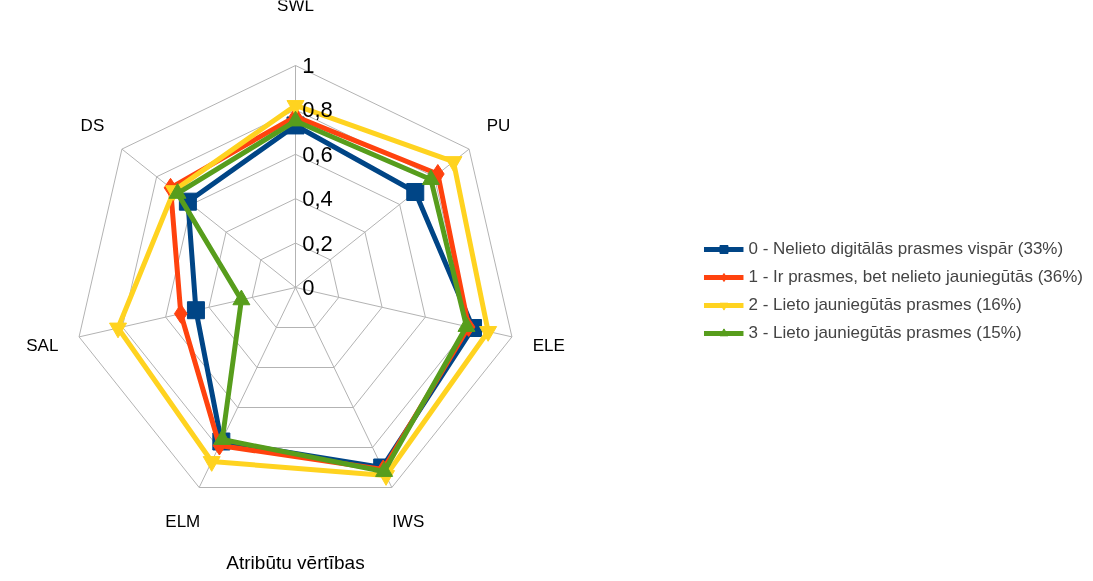 Image resolution: width=1093 pixels, height=581 pixels. What do you see at coordinates (548, 345) in the screenshot?
I see `spoke-label: ELE` at bounding box center [548, 345].